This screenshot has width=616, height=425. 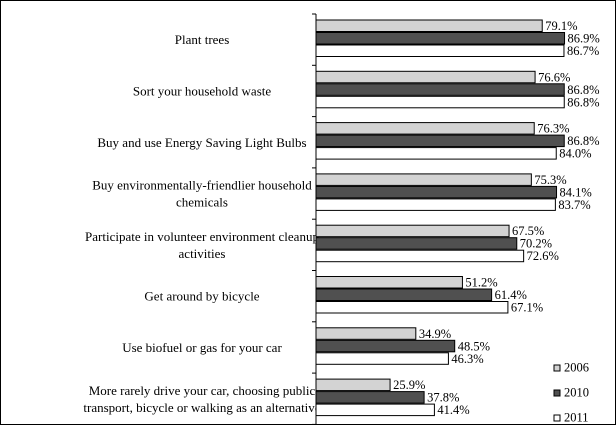 I want to click on value-label: 41.4%, so click(x=453, y=410).